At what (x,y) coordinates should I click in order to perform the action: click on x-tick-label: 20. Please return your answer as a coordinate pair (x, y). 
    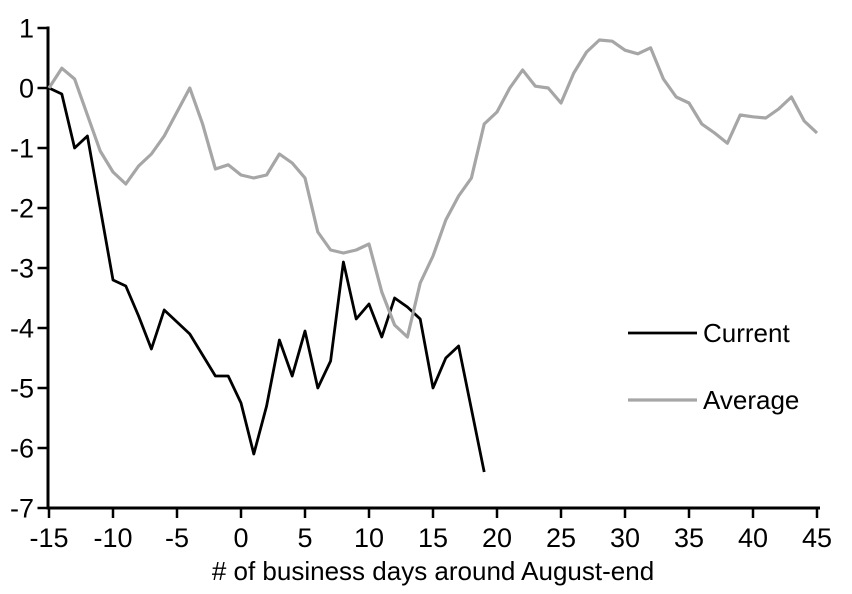
    Looking at the image, I should click on (497, 538).